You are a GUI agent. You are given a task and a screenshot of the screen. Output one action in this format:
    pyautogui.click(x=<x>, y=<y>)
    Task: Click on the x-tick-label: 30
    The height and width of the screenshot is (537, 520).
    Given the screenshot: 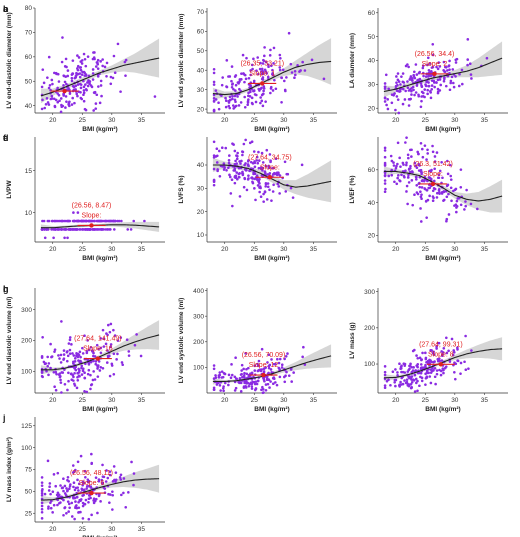 What is the action you would take?
    pyautogui.click(x=455, y=120)
    